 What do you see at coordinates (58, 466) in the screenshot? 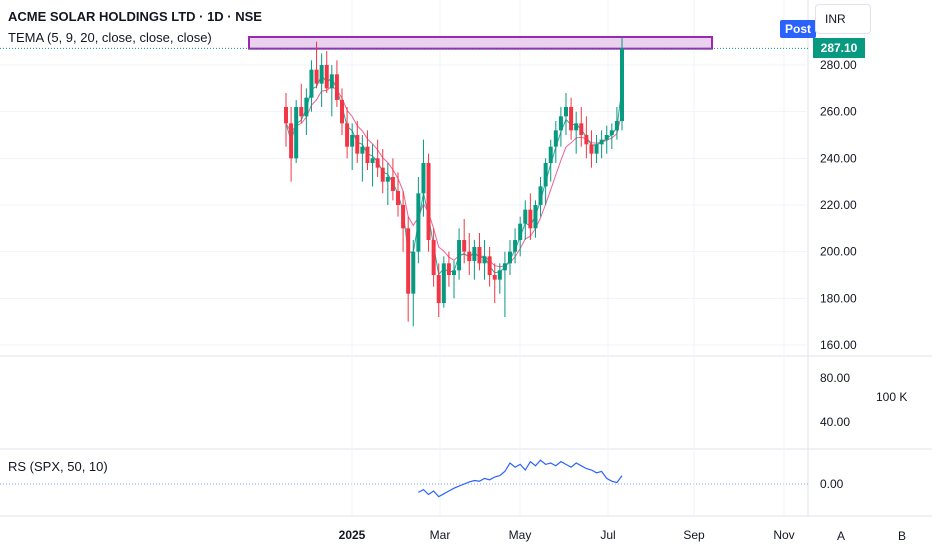
I see `rs-indicator-label: RS (SPX, 50, 10)` at bounding box center [58, 466].